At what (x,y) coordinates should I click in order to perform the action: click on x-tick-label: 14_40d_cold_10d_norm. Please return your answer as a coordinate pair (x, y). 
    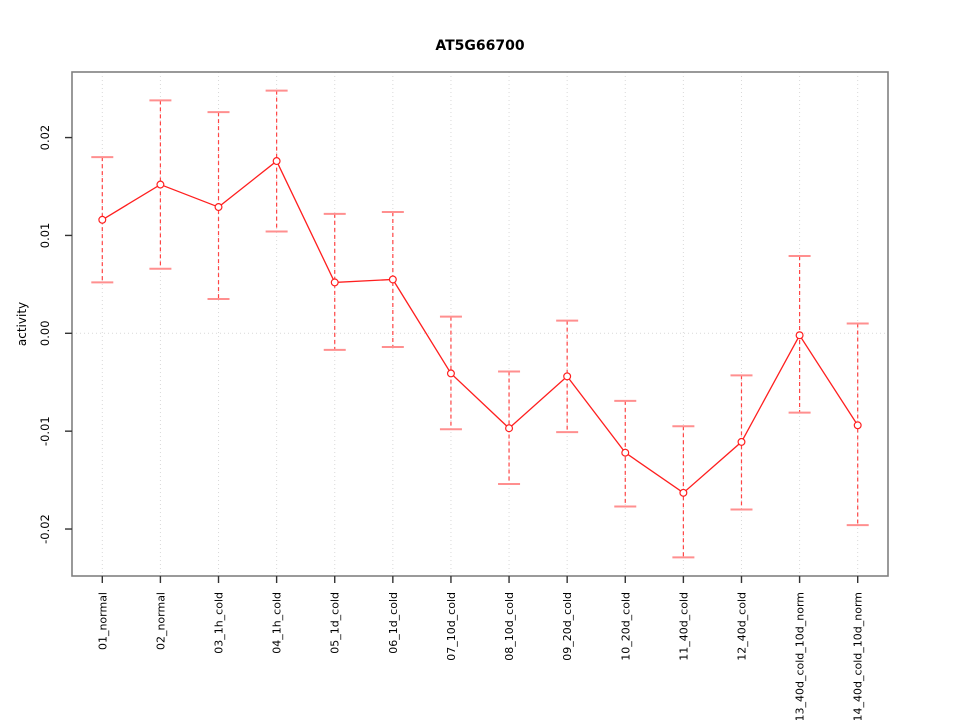
    Looking at the image, I should click on (858, 656).